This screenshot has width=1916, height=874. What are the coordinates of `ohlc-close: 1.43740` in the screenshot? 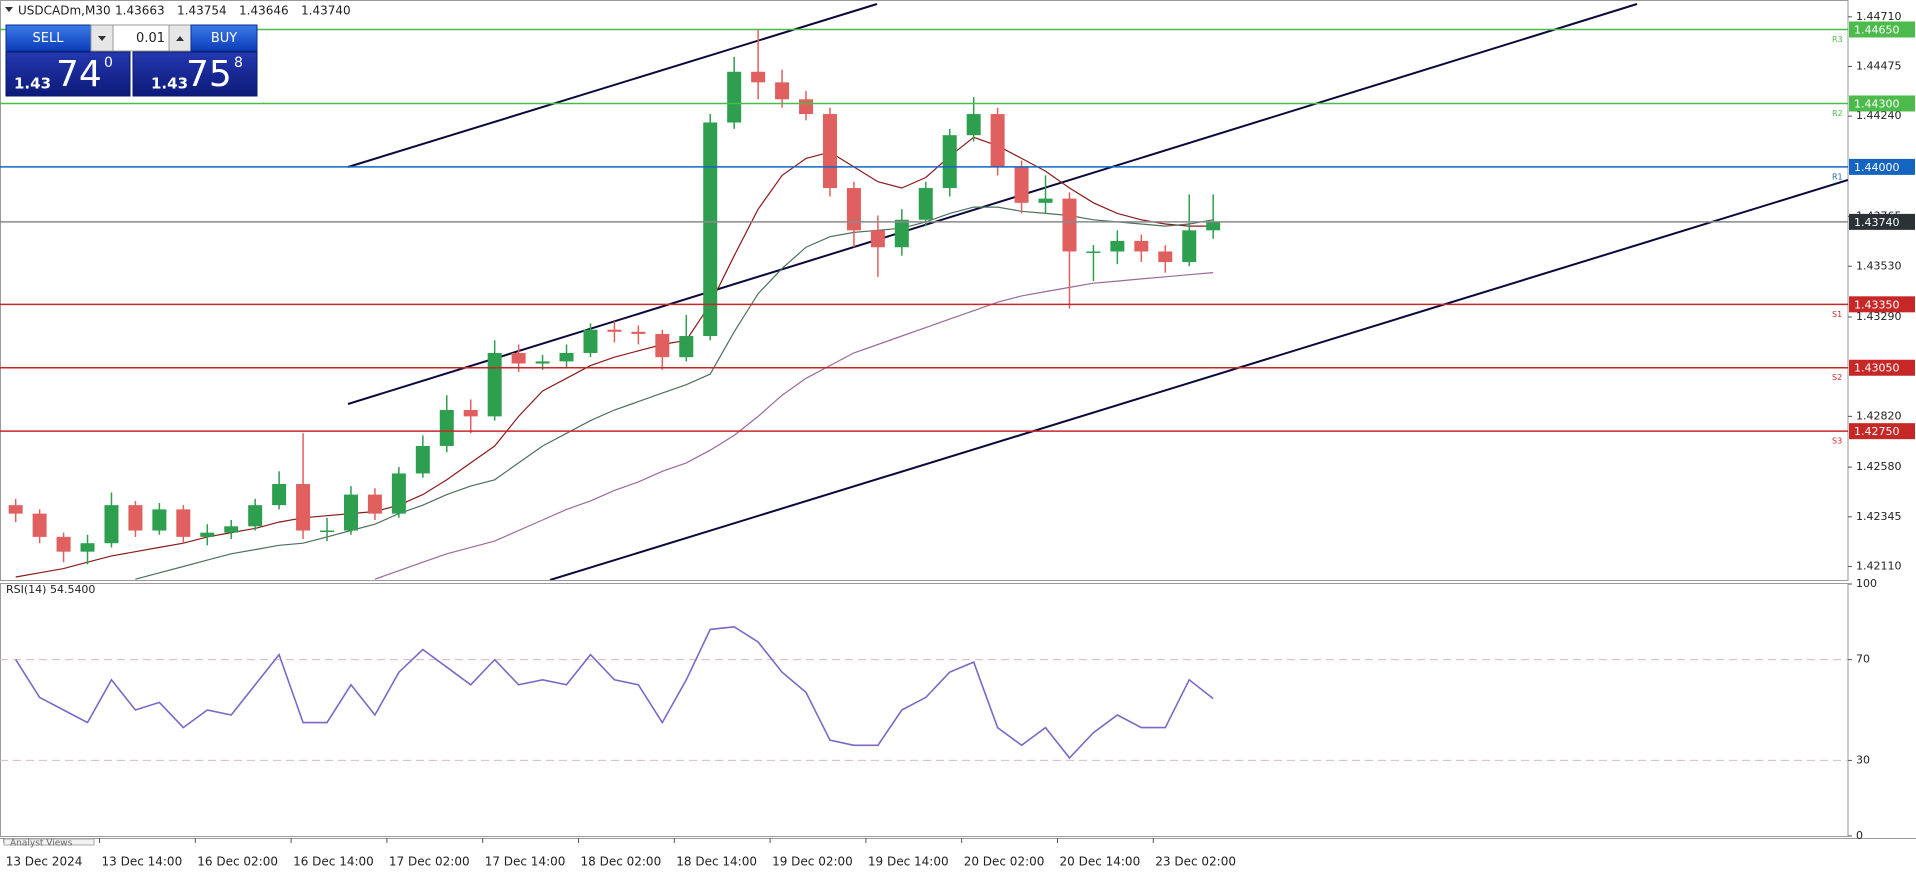 It's located at (326, 11).